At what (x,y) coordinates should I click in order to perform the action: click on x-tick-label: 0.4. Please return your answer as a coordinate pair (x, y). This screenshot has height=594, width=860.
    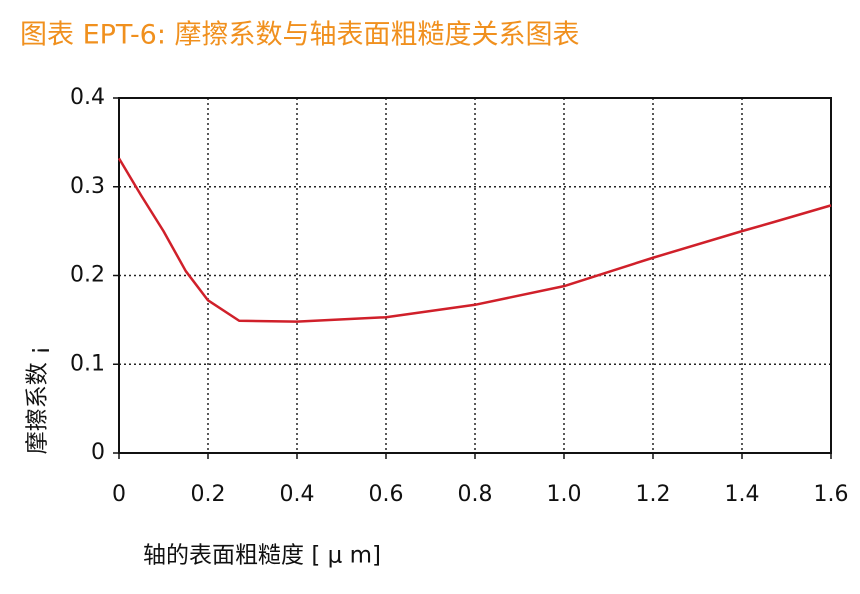
    Looking at the image, I should click on (297, 494).